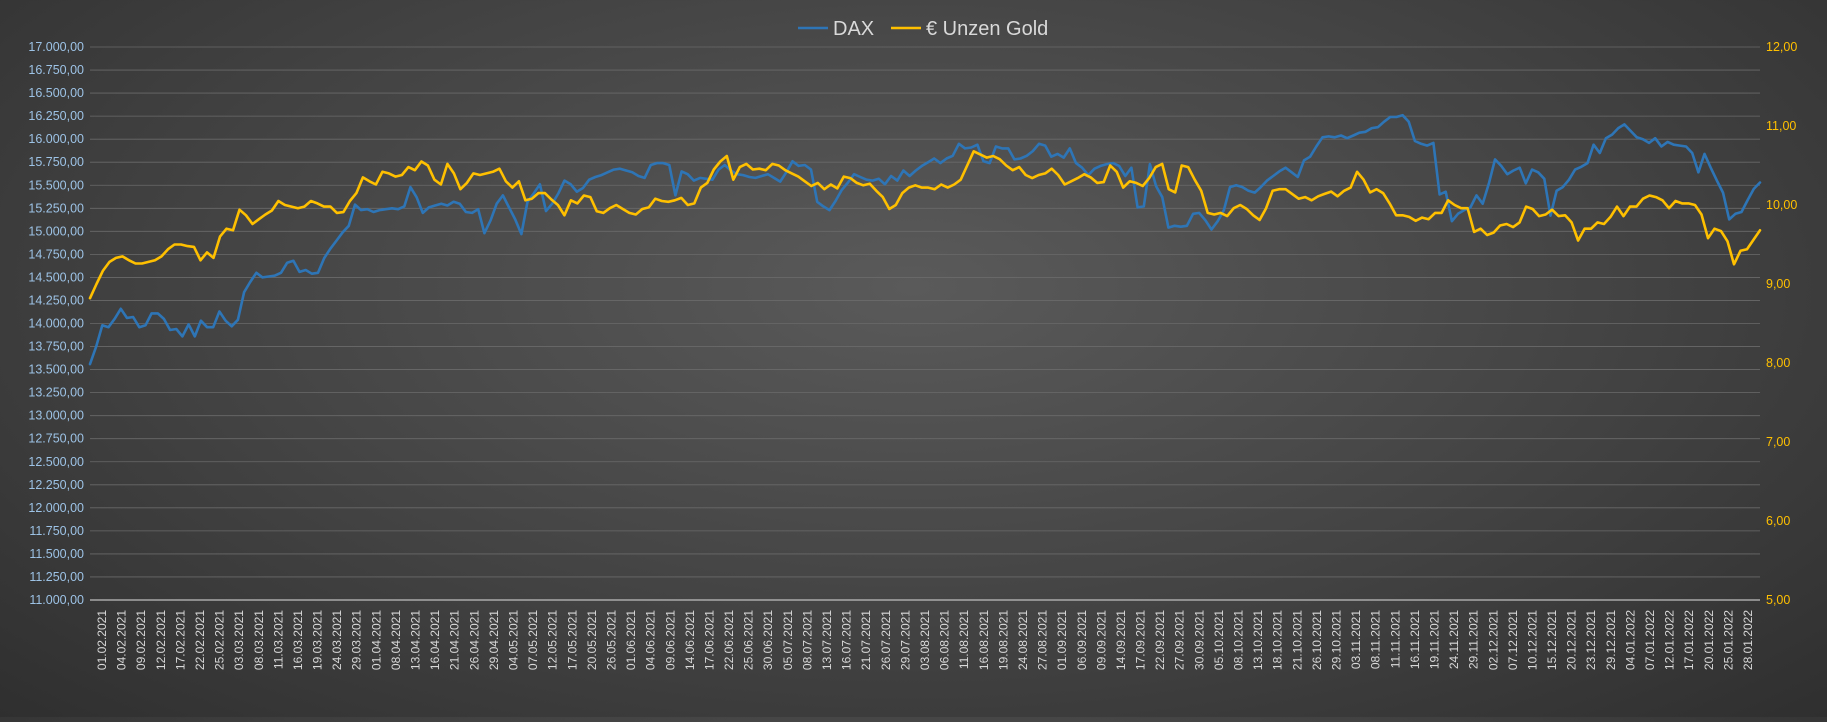  I want to click on x-tick-label: 26.07.2021, so click(886, 640).